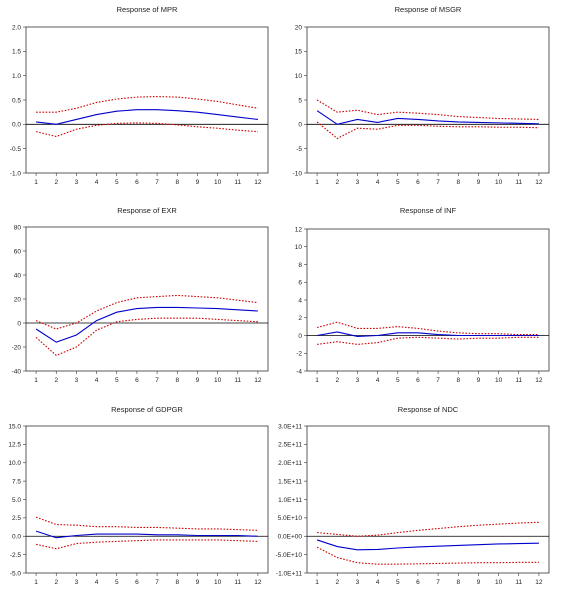 The image size is (562, 591). Describe the element at coordinates (18, 251) in the screenshot. I see `y-tick-label: 60` at that location.